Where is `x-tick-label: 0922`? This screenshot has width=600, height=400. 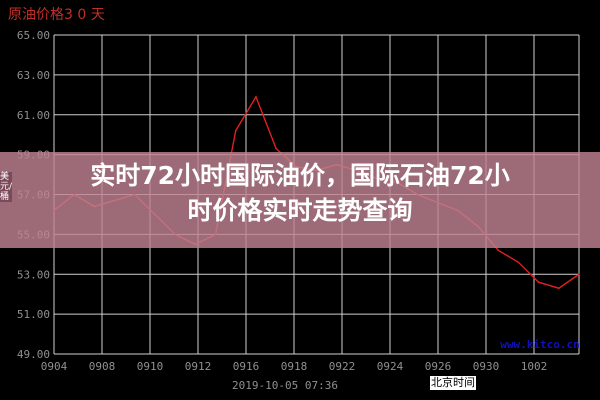 x-tick-label: 0922 is located at coordinates (342, 366).